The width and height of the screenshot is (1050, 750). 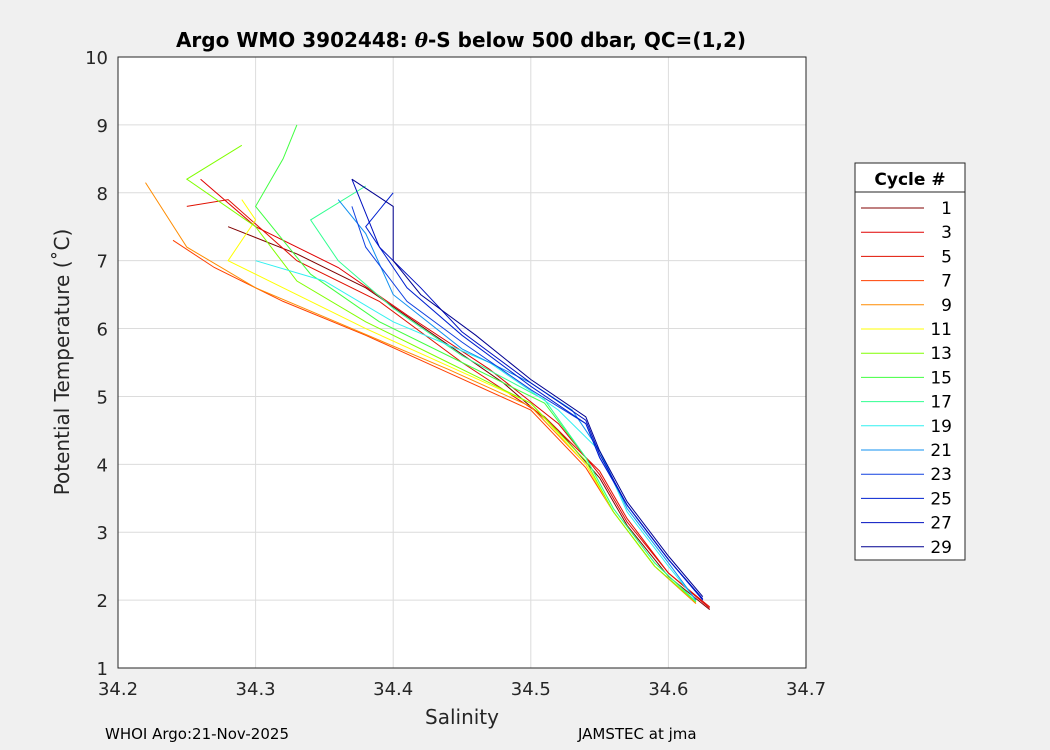 I want to click on x-tick-label: 34.7, so click(x=806, y=689).